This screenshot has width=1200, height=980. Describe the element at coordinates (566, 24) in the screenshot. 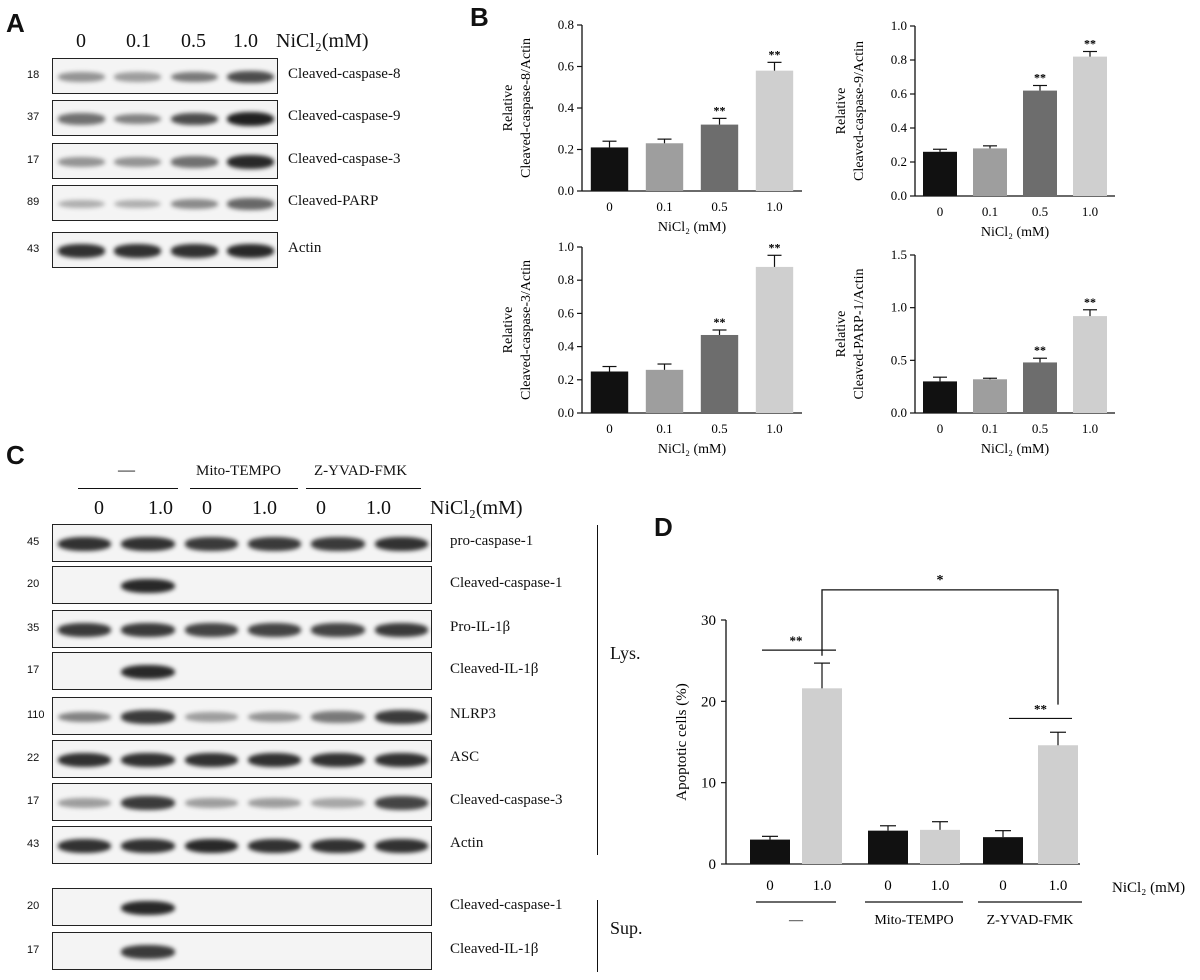

I see `y-tick-label: 0.8` at that location.